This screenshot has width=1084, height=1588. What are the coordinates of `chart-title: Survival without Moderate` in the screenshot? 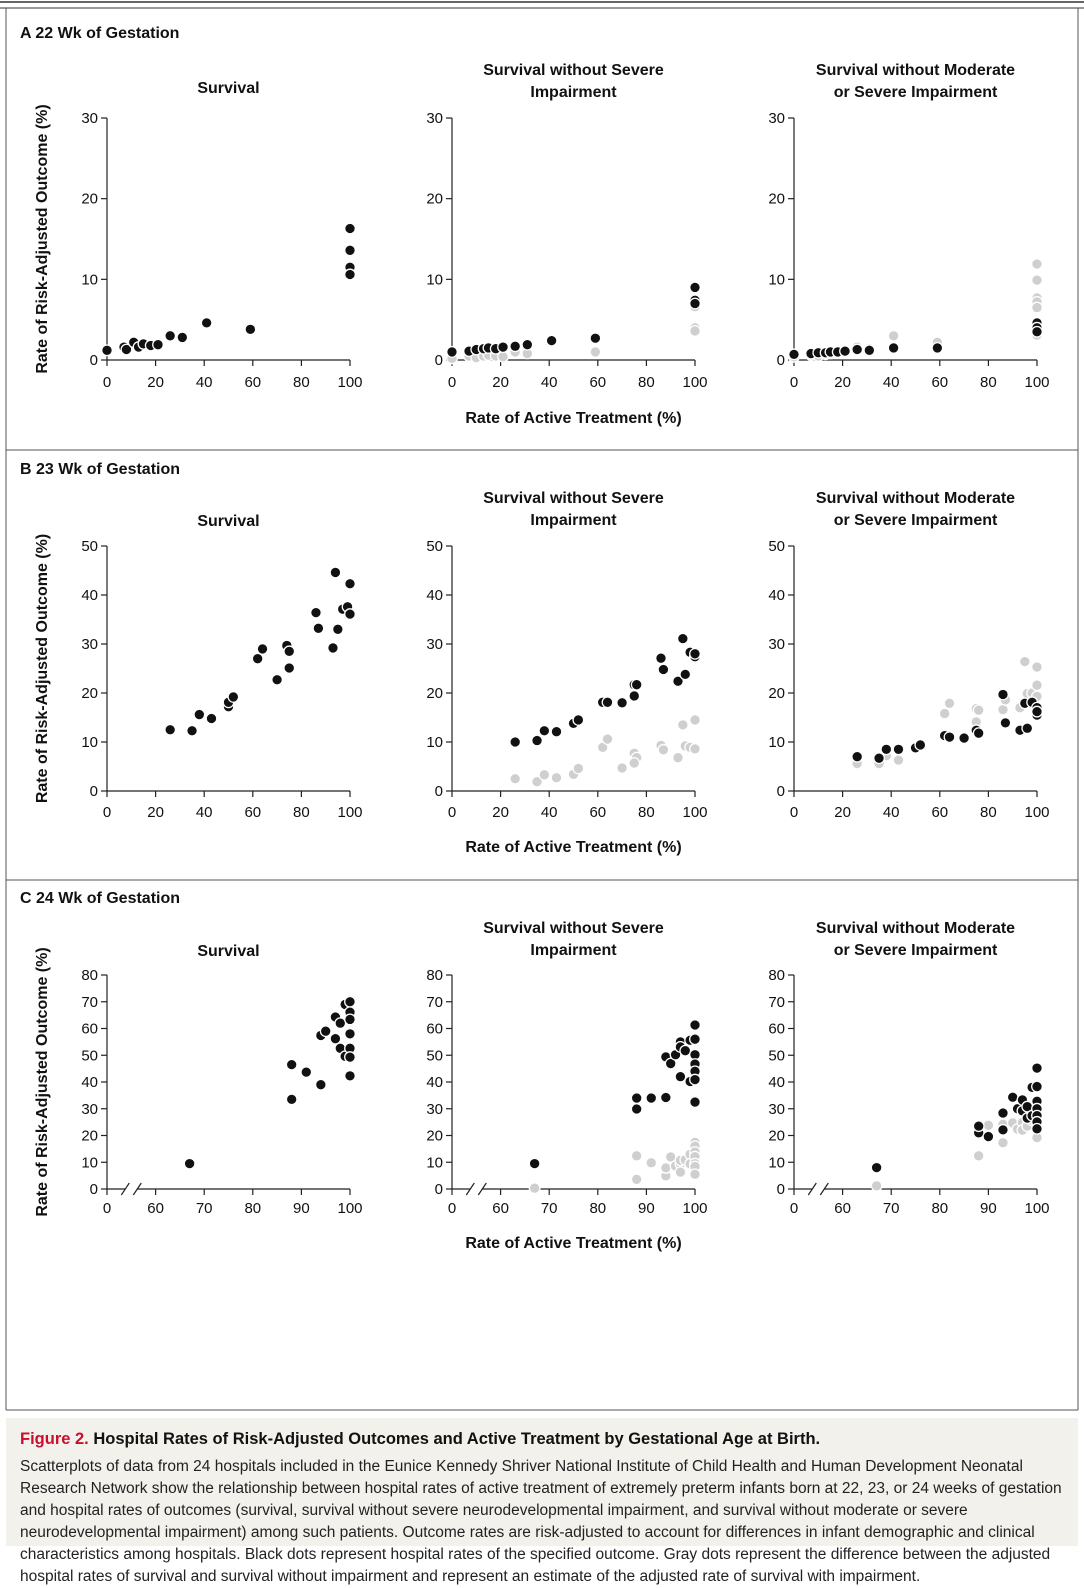 It's located at (915, 70).